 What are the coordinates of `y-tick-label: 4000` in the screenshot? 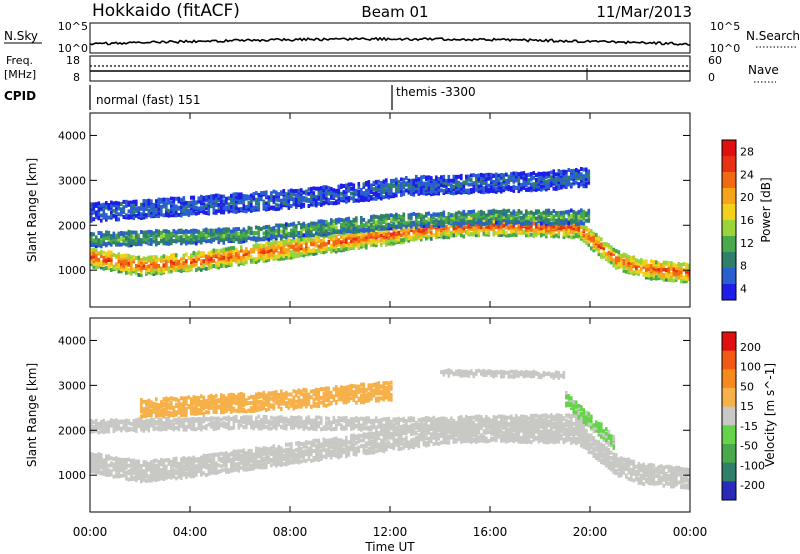 It's located at (72, 135).